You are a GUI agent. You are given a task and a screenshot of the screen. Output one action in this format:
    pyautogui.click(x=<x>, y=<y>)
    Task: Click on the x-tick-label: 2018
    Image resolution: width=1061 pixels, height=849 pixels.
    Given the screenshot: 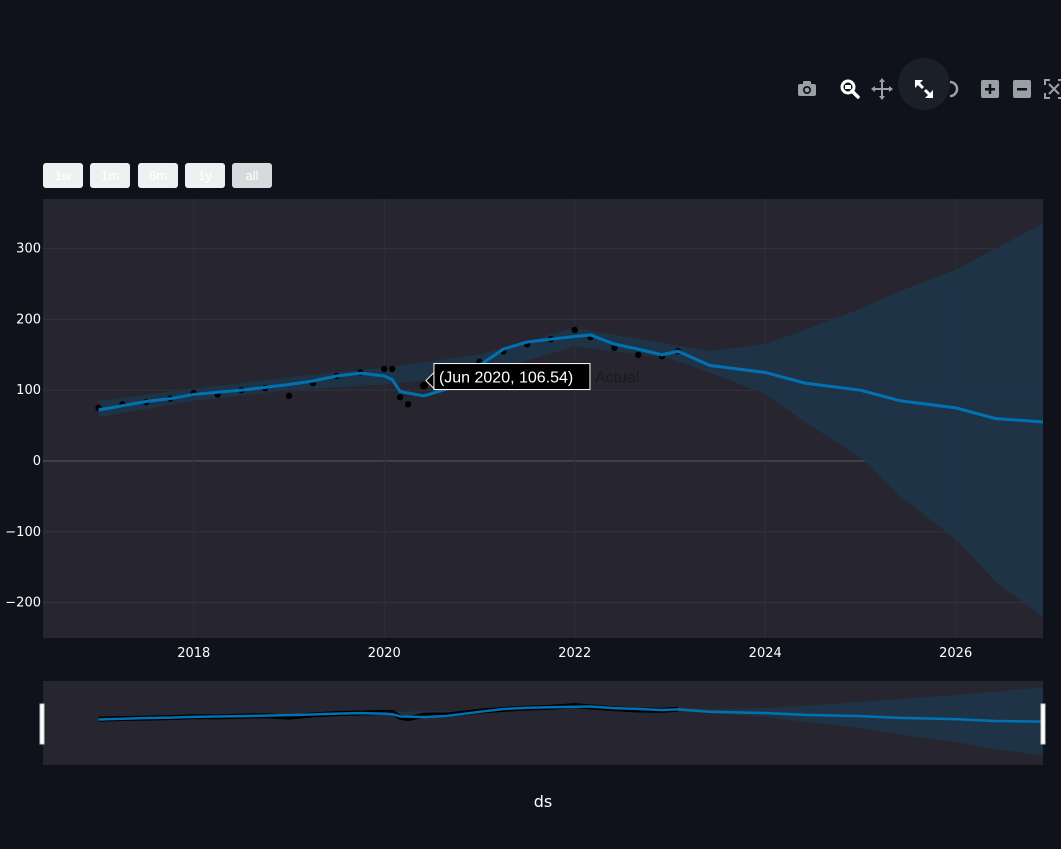 What is the action you would take?
    pyautogui.click(x=193, y=653)
    